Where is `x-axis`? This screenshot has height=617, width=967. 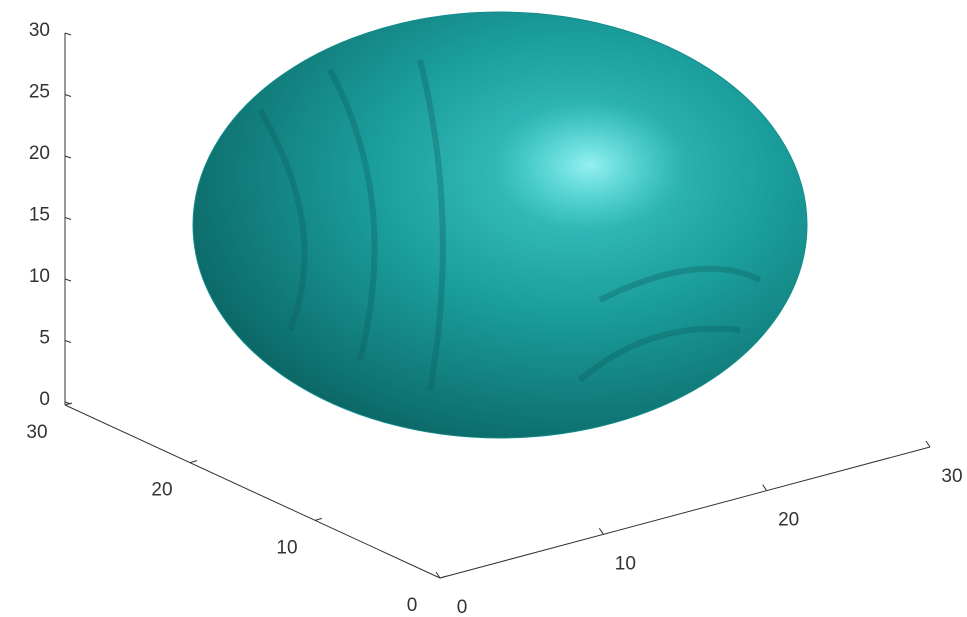 x-axis is located at coordinates (685, 512).